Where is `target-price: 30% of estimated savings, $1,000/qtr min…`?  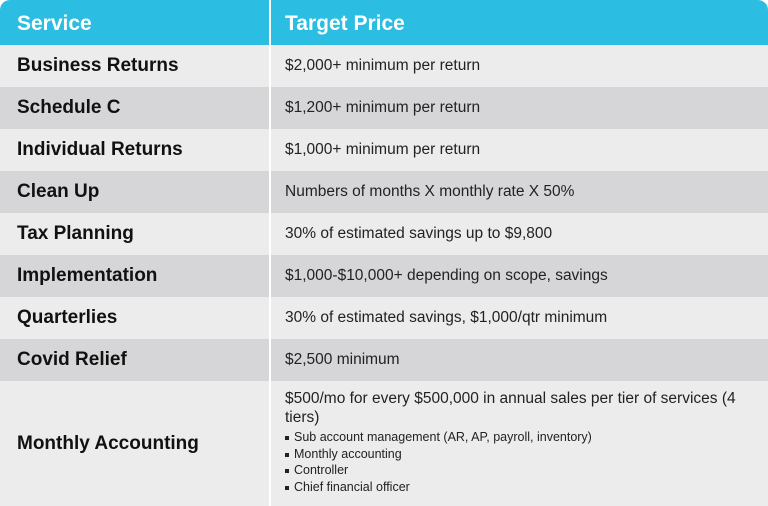
target-price: 30% of estimated savings, $1,000/qtr min… is located at coordinates (446, 317).